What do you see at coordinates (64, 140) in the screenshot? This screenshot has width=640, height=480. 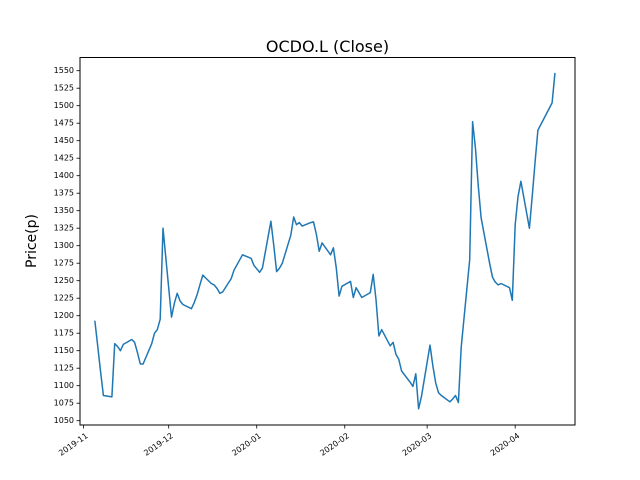 I see `y-tick-label: 1450` at bounding box center [64, 140].